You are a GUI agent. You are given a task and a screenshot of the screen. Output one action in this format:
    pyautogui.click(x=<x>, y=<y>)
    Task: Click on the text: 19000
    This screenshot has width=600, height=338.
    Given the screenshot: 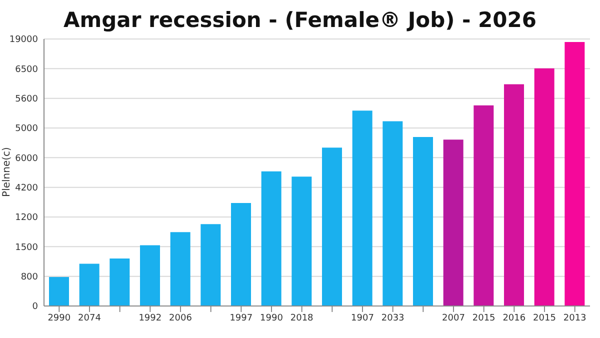 What is the action you would take?
    pyautogui.click(x=23, y=40)
    